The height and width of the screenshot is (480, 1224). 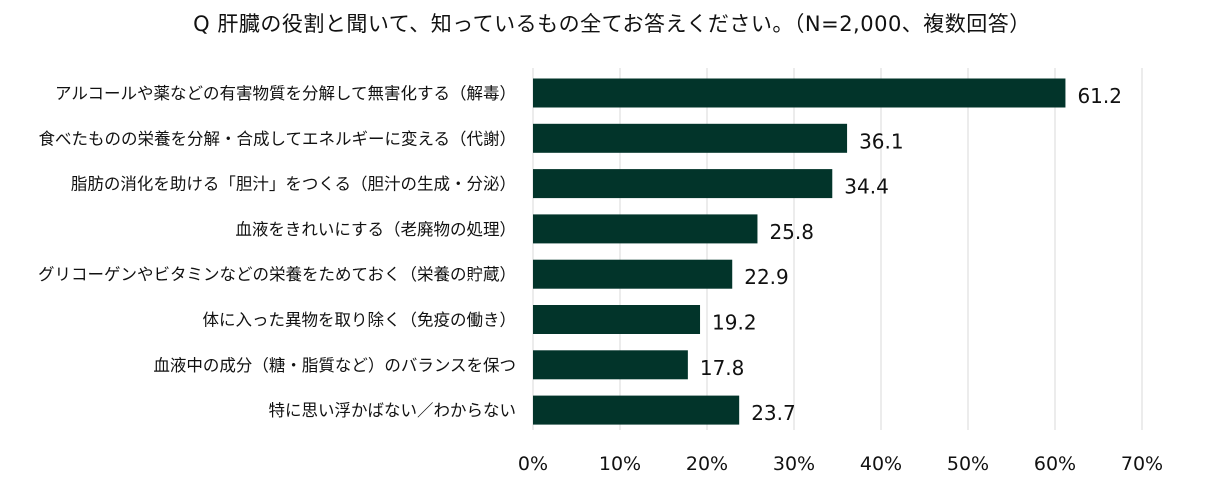 I want to click on x-tick-label: 70%, so click(x=1142, y=464).